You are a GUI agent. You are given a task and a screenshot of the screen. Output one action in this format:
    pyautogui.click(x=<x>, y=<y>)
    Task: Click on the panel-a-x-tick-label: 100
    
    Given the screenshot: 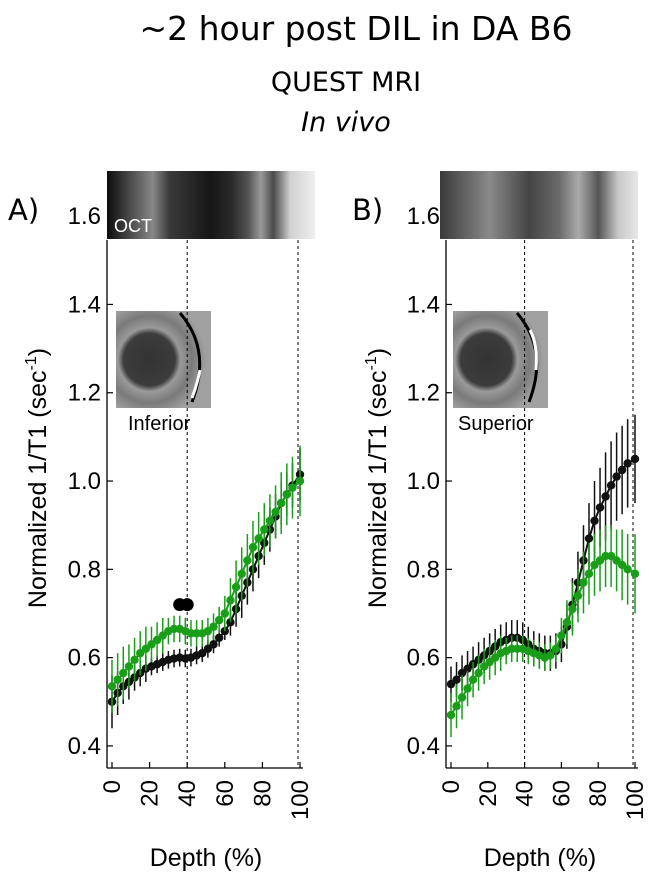 What is the action you would take?
    pyautogui.click(x=300, y=800)
    